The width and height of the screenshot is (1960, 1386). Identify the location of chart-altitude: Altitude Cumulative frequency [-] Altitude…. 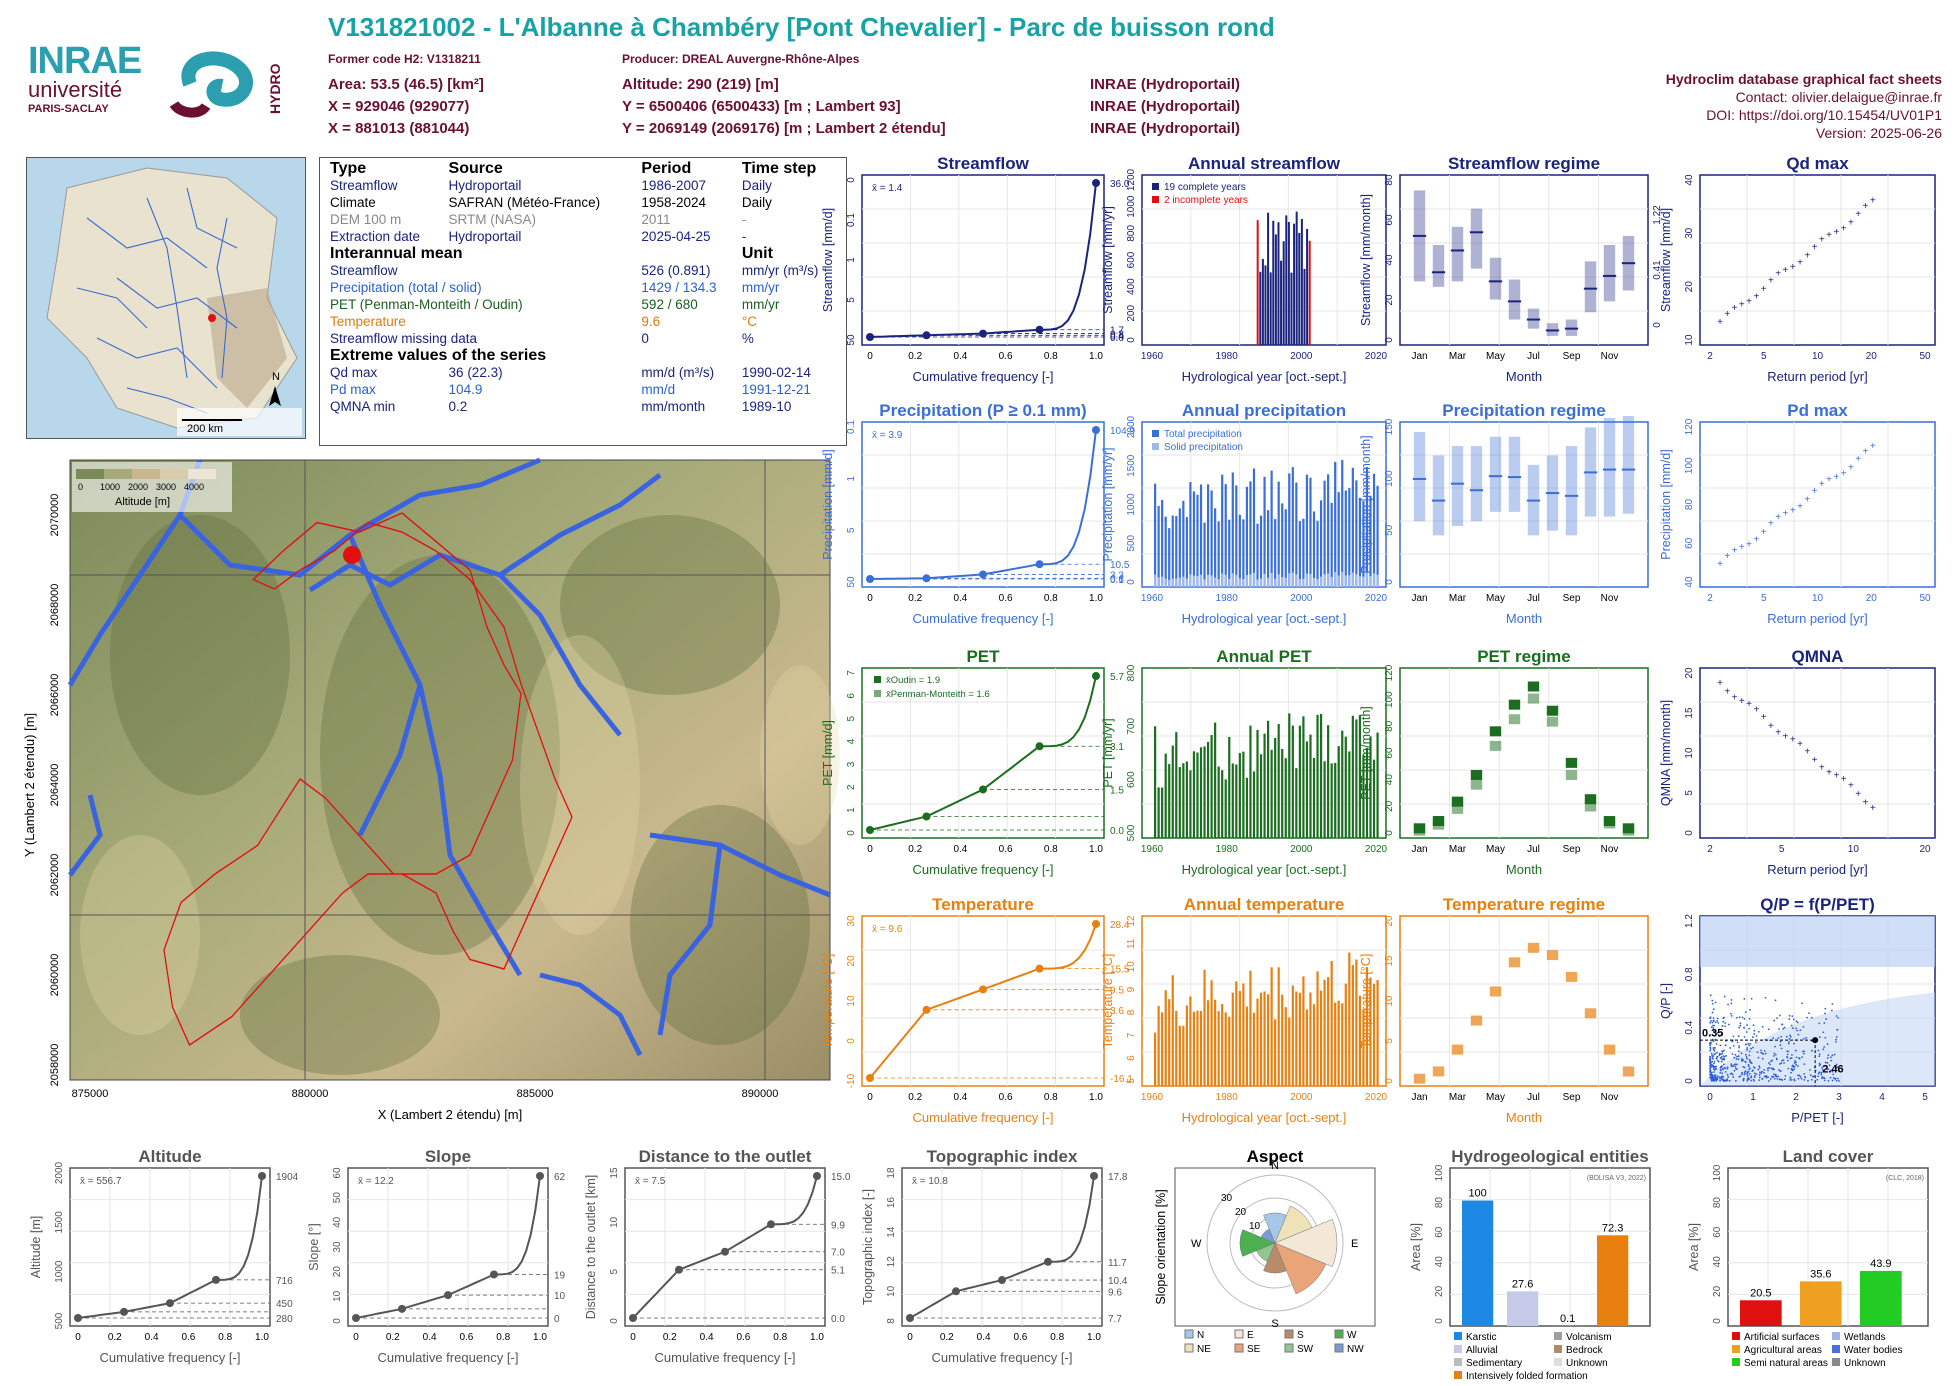
(164, 1256).